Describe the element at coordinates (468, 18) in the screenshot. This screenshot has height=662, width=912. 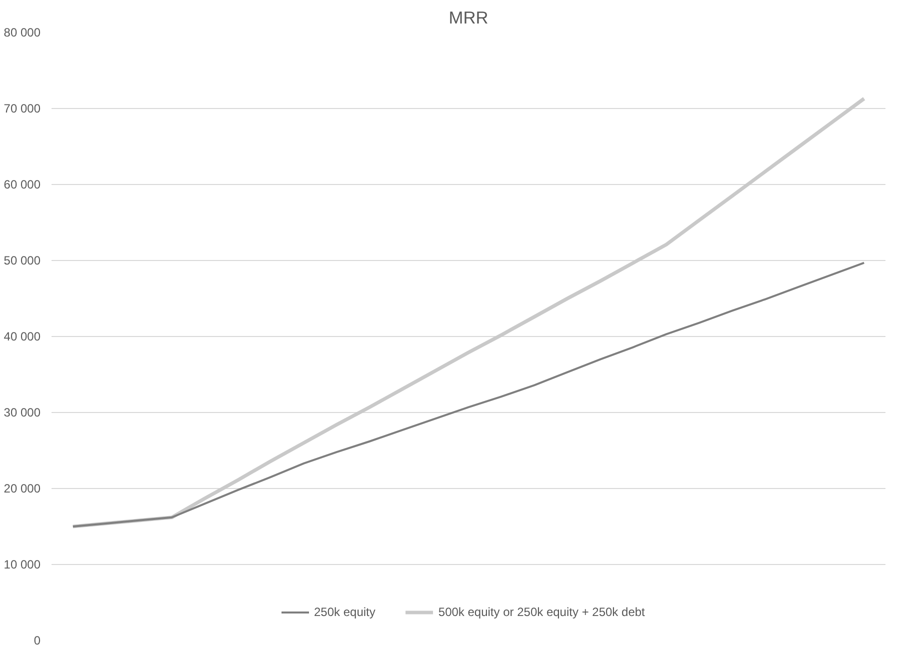
I see `chart-title: MRR` at that location.